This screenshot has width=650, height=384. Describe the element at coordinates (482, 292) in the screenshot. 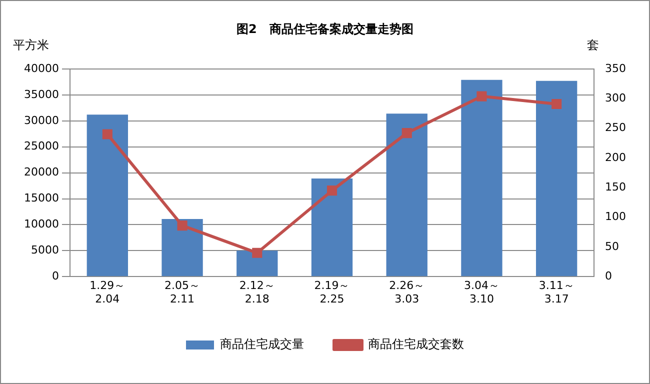

I see `x-tick-label: 3.04～ 3.10` at that location.